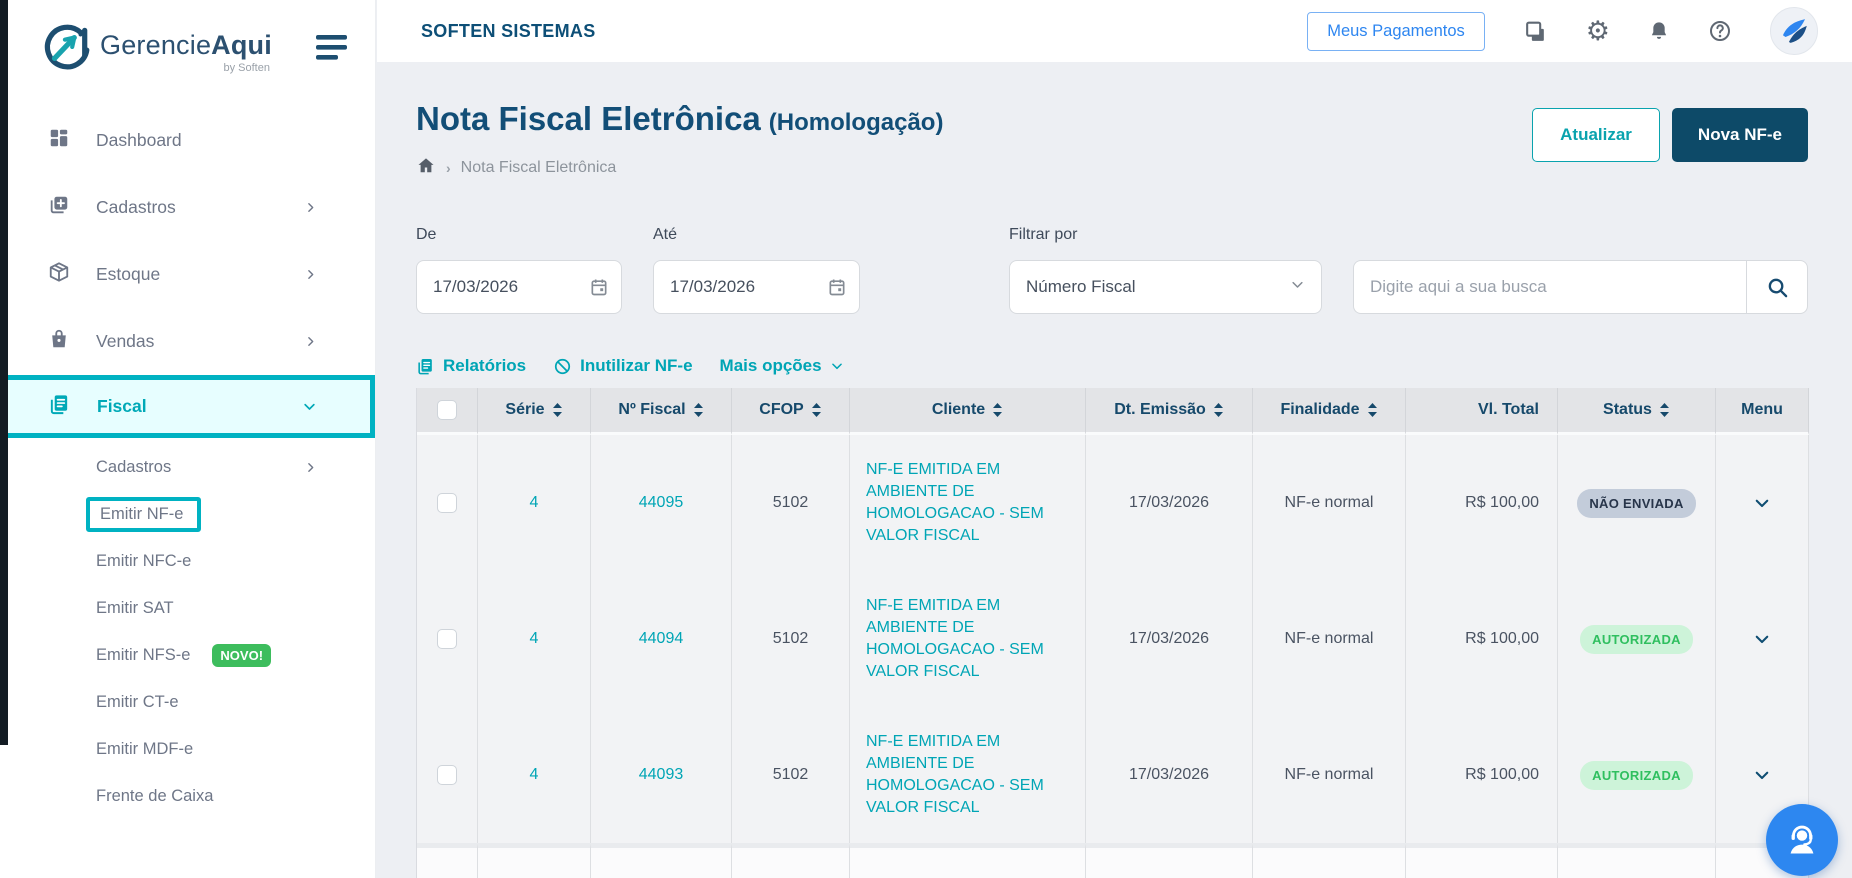 The width and height of the screenshot is (1852, 878). What do you see at coordinates (534, 411) in the screenshot?
I see `header-serie: Série` at bounding box center [534, 411].